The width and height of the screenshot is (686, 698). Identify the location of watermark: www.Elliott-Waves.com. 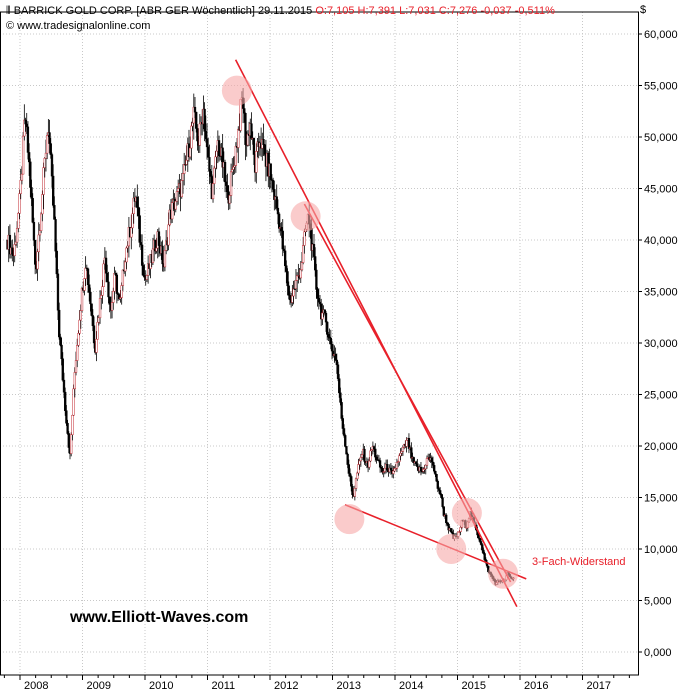
(159, 617).